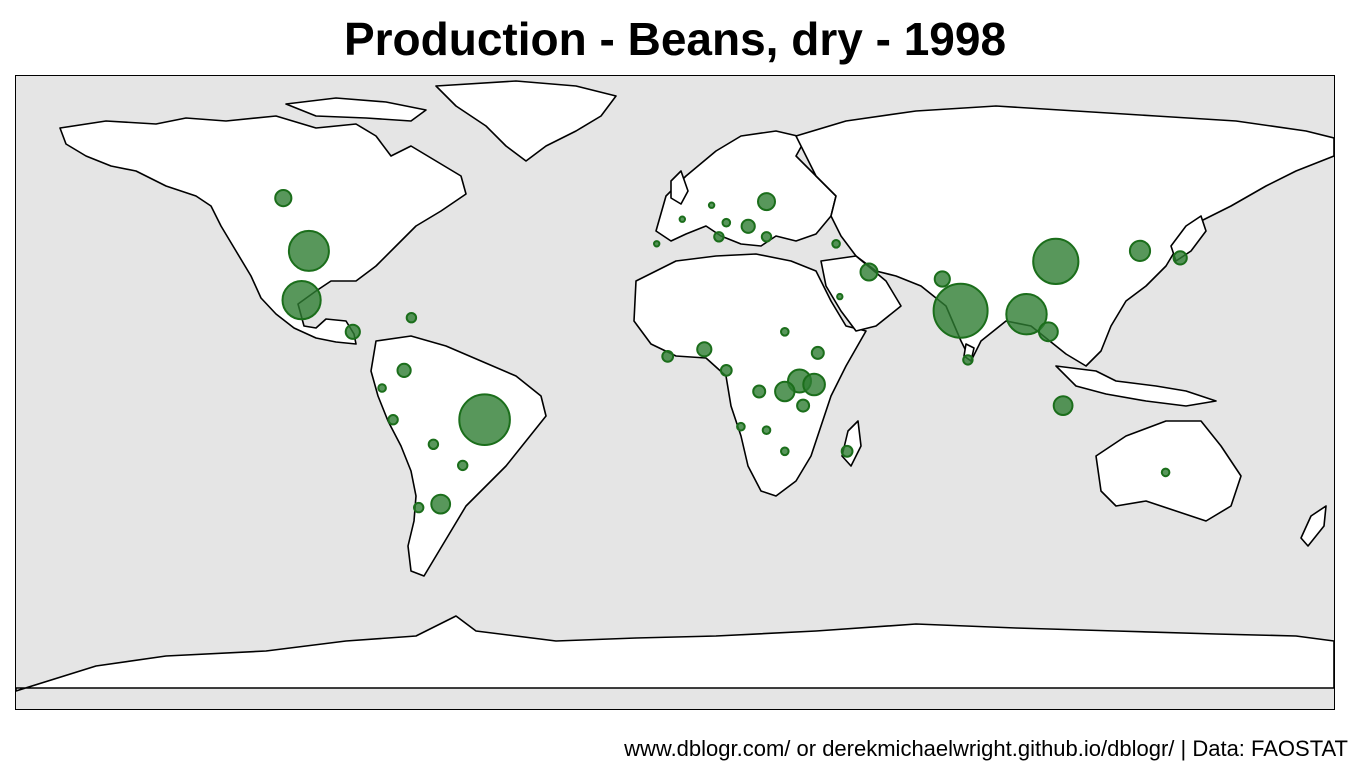 Image resolution: width=1350 pixels, height=770 pixels. What do you see at coordinates (675, 653) in the screenshot?
I see `land-antarctica` at bounding box center [675, 653].